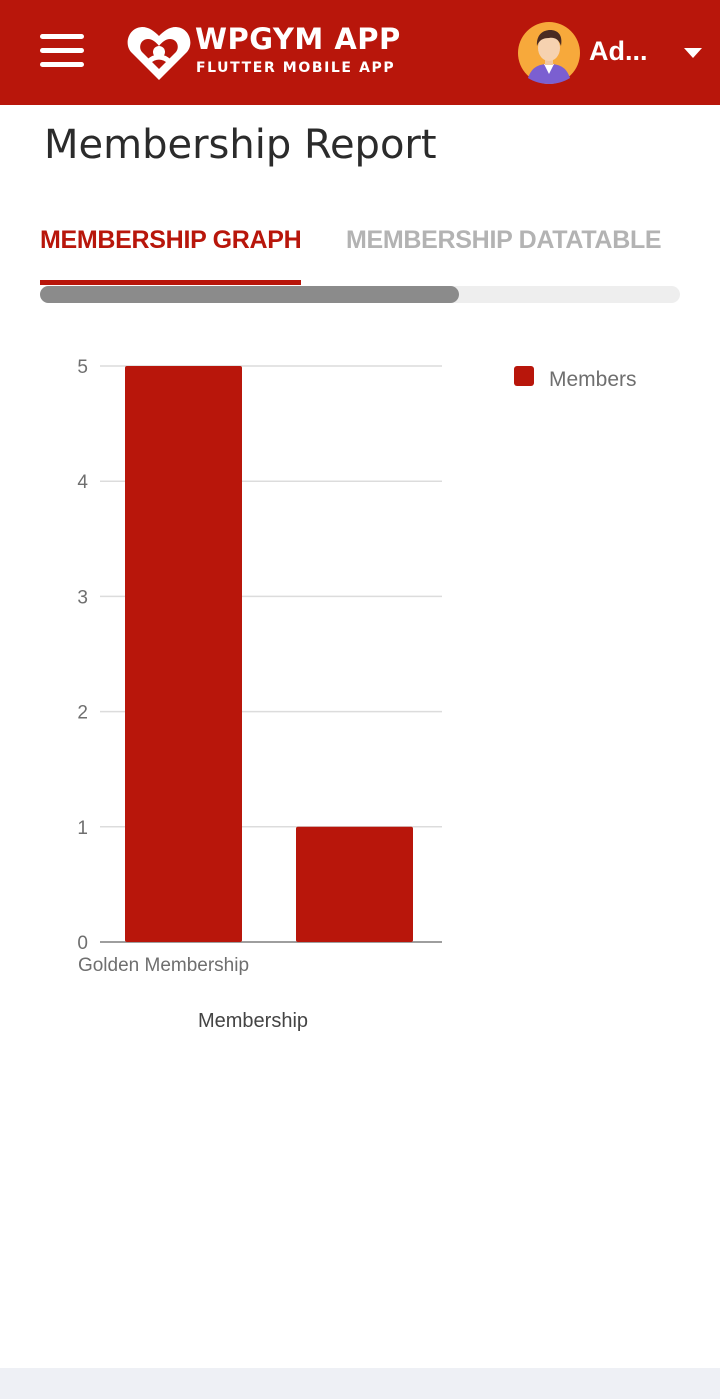 Image resolution: width=720 pixels, height=1399 pixels. What do you see at coordinates (296, 68) in the screenshot?
I see `brand-subtitle: FLUTTER MOBILE APP` at bounding box center [296, 68].